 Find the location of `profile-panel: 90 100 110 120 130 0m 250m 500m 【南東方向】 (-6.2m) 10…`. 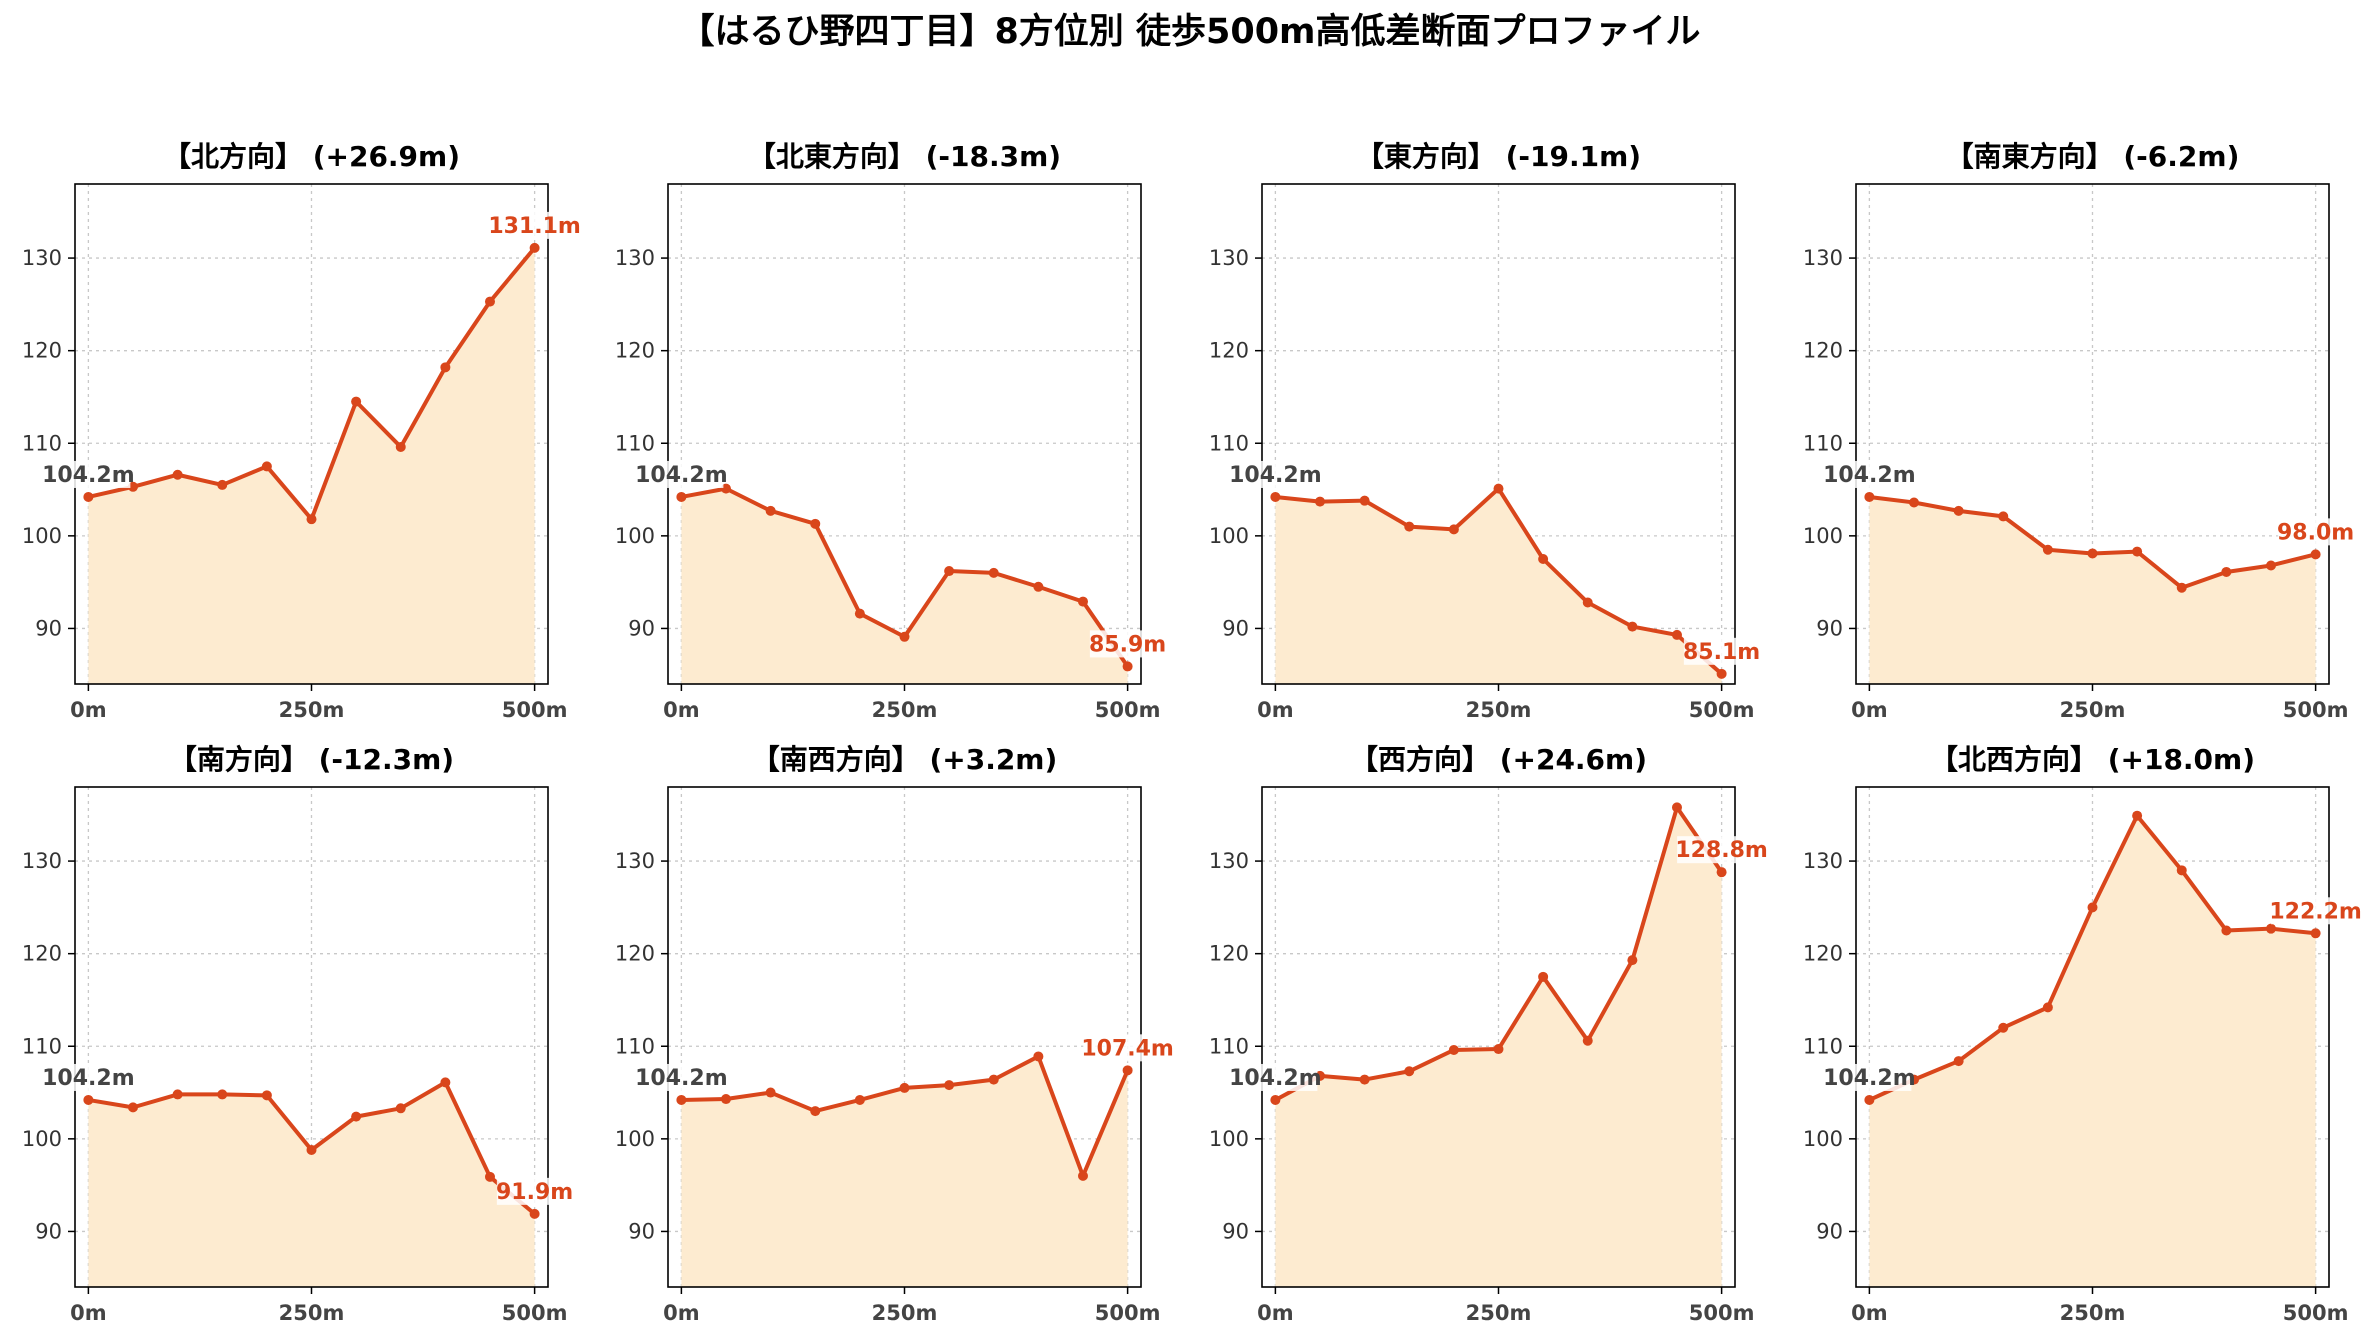

profile-panel: 90 100 110 120 130 0m 250m 500m 【南東方向】 (-6.2m) 10… is located at coordinates (2078, 431).